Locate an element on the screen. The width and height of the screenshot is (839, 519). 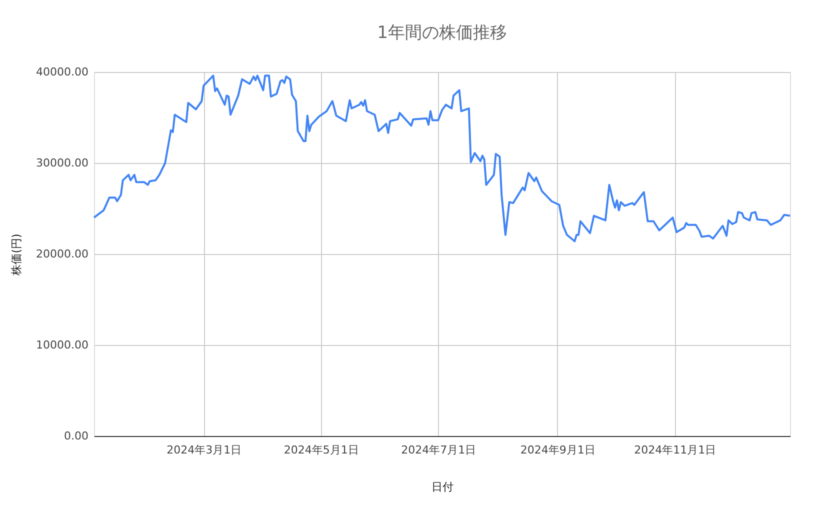
x-axis-title: 日付 is located at coordinates (443, 487).